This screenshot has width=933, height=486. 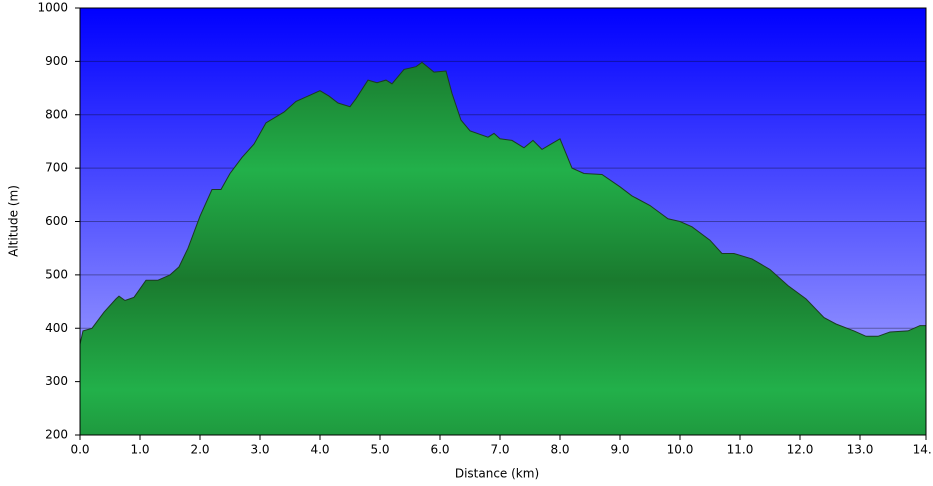 What do you see at coordinates (740, 450) in the screenshot?
I see `x-tick-label: 11.0` at bounding box center [740, 450].